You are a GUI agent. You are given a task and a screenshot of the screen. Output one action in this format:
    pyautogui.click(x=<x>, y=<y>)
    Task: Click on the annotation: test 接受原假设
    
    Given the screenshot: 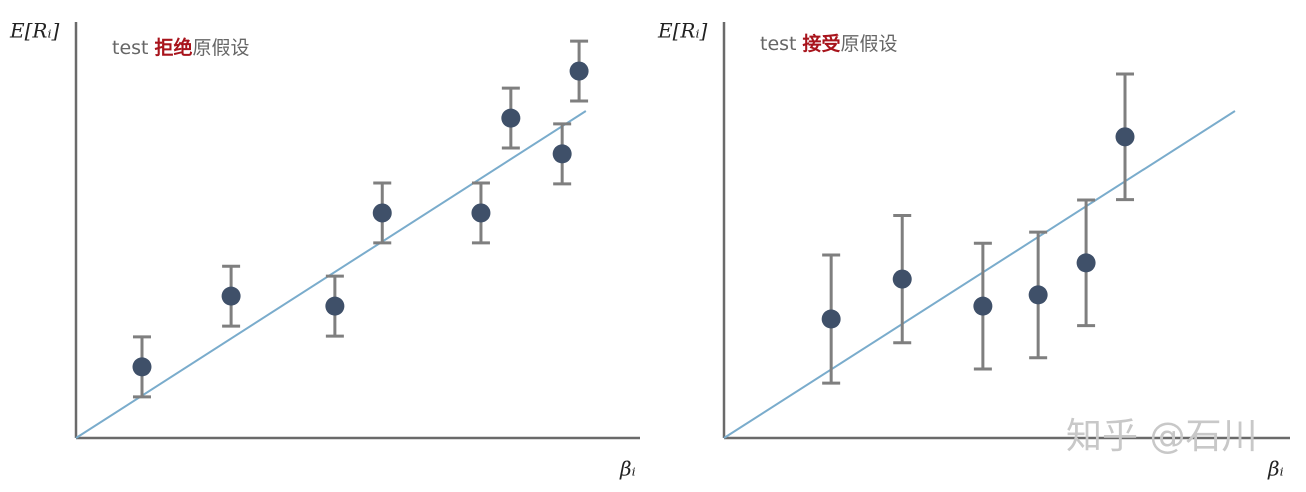 What is the action you would take?
    pyautogui.click(x=829, y=43)
    